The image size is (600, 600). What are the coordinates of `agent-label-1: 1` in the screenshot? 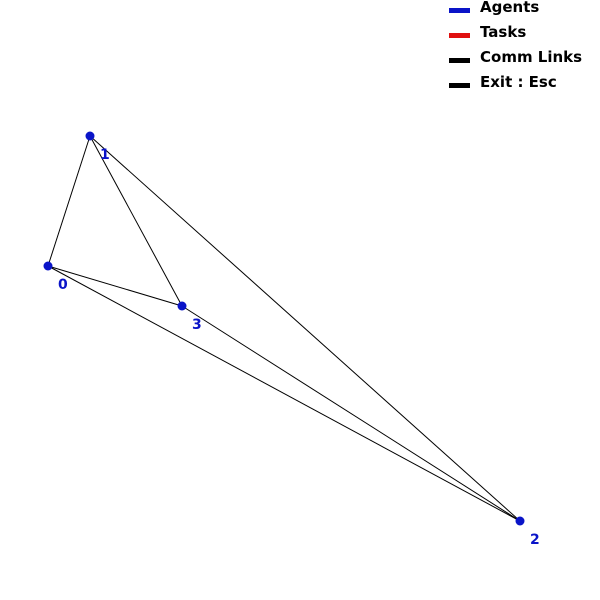 It's located at (105, 155).